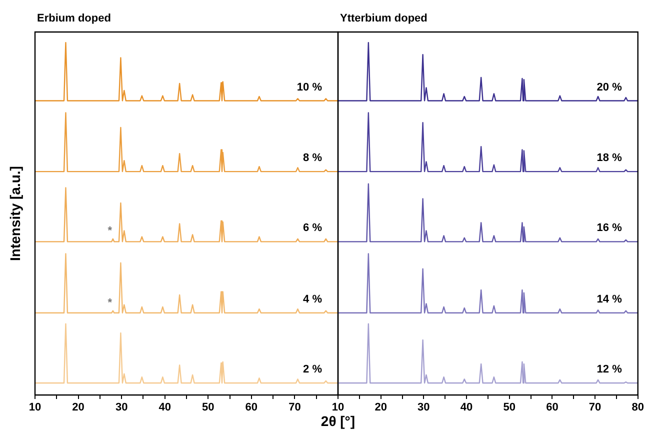 Image resolution: width=646 pixels, height=432 pixels. Describe the element at coordinates (384, 18) in the screenshot. I see `chart-title: Ytterbium doped` at that location.